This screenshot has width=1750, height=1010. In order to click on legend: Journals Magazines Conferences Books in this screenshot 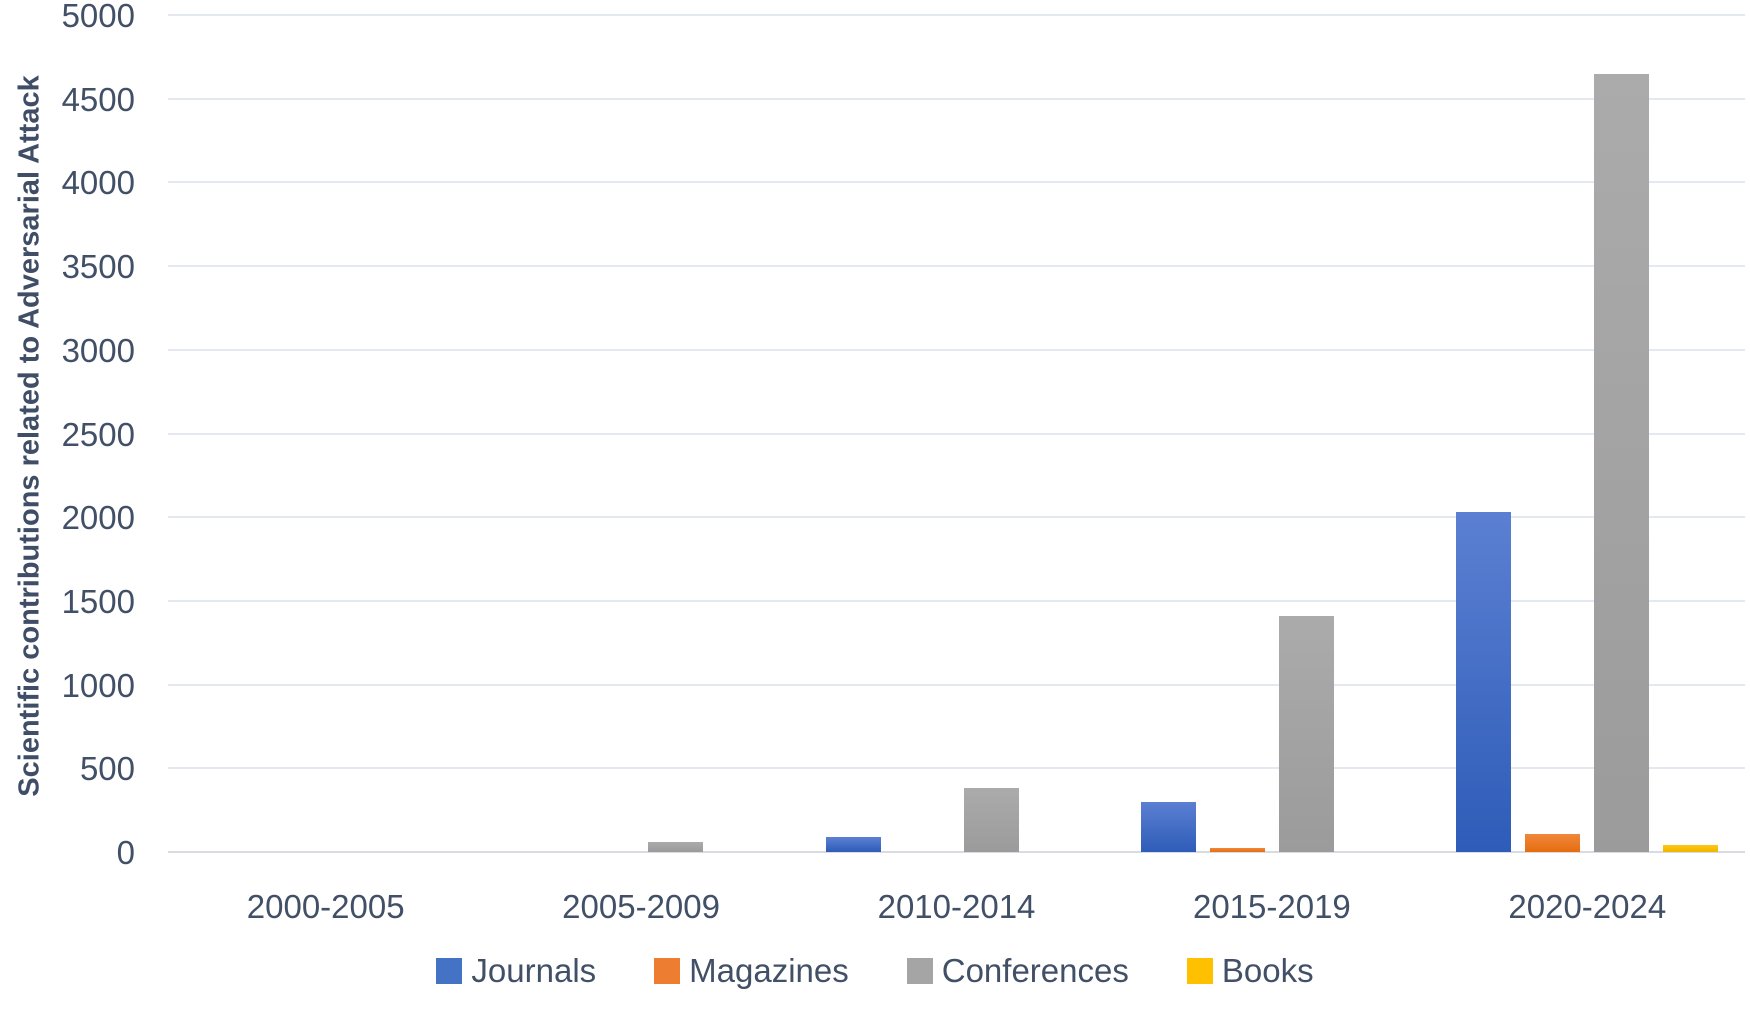, I will do `click(875, 971)`.